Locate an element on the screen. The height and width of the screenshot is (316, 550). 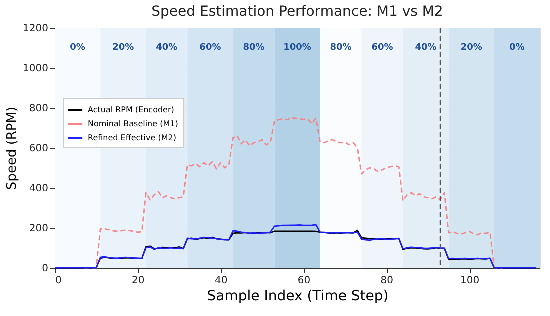
x-tick-label: 40 is located at coordinates (221, 281).